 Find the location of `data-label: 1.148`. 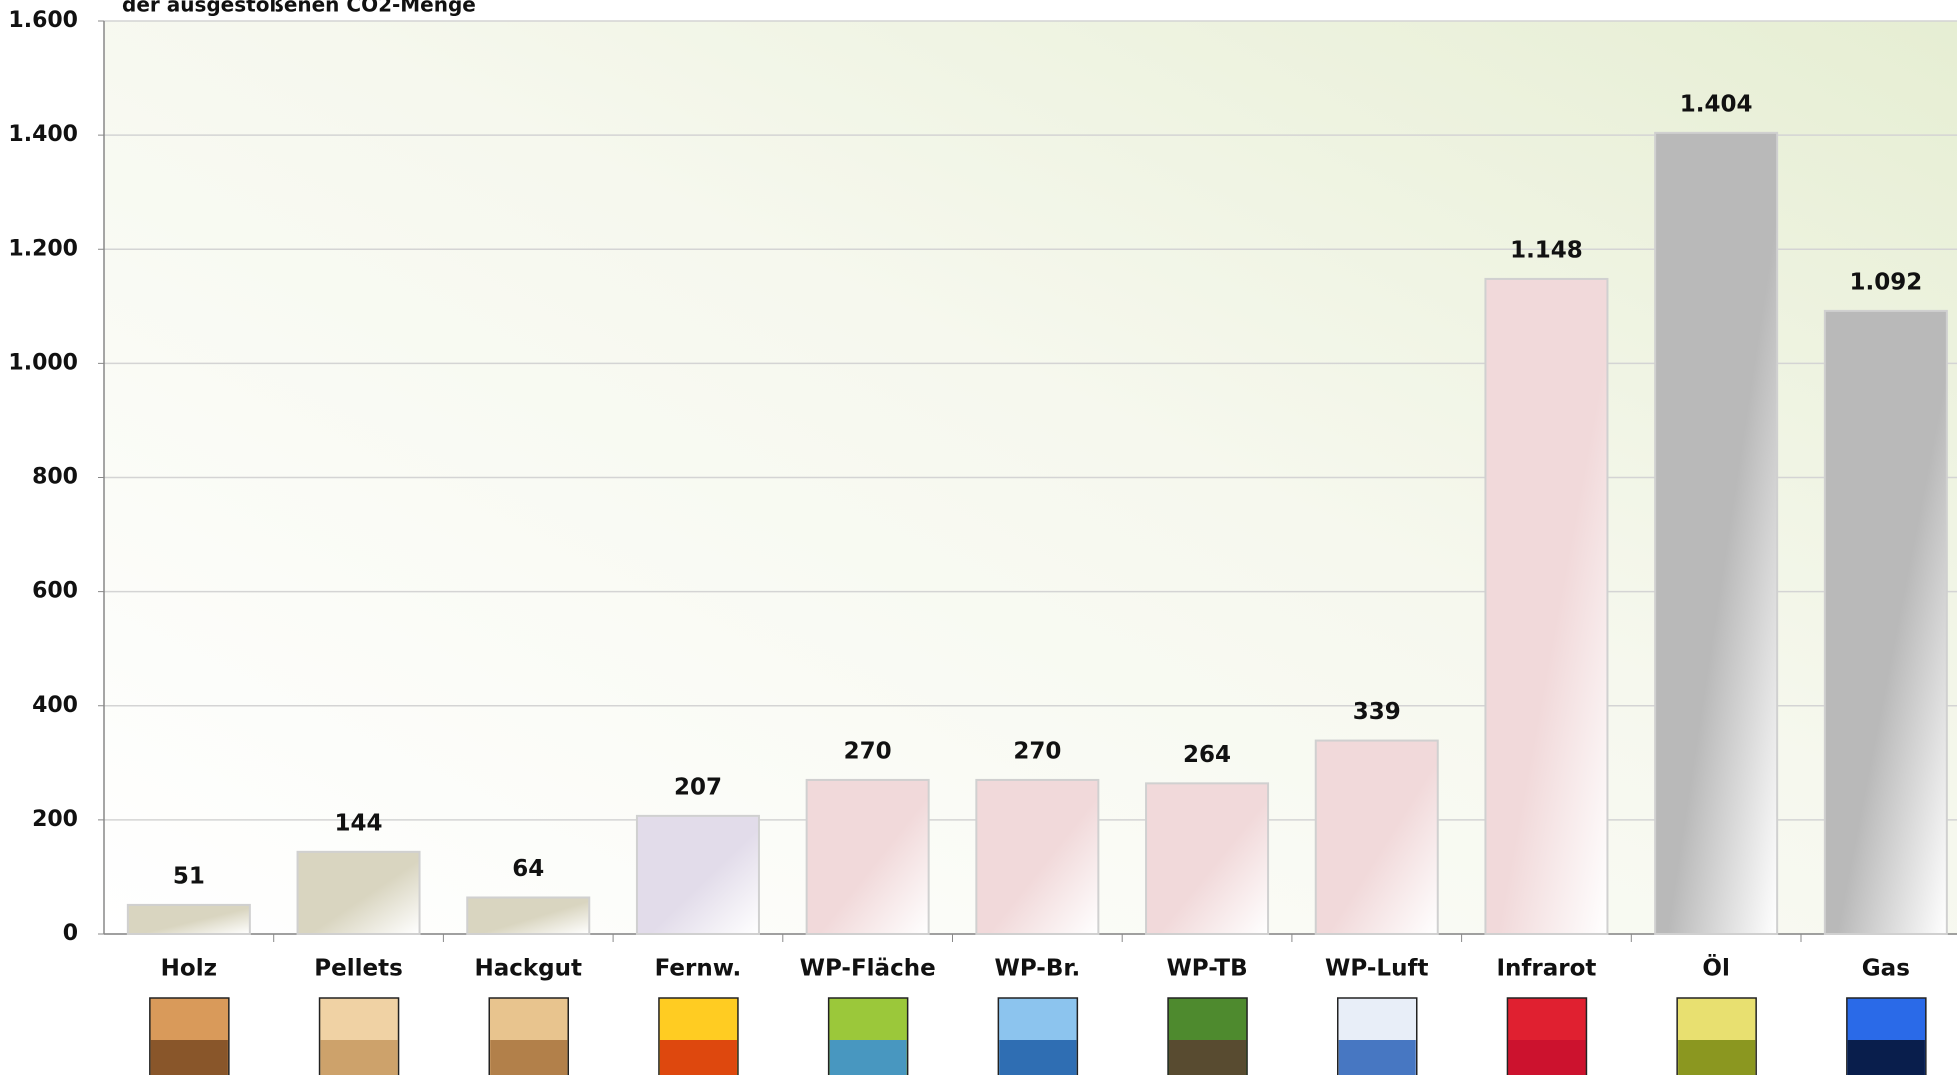

data-label: 1.148 is located at coordinates (1546, 250).